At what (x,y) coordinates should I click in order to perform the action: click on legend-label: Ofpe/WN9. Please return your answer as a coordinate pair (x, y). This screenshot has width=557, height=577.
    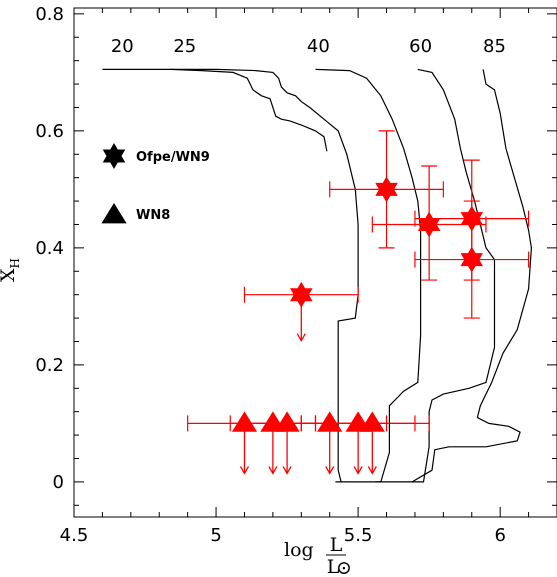
    Looking at the image, I should click on (173, 157).